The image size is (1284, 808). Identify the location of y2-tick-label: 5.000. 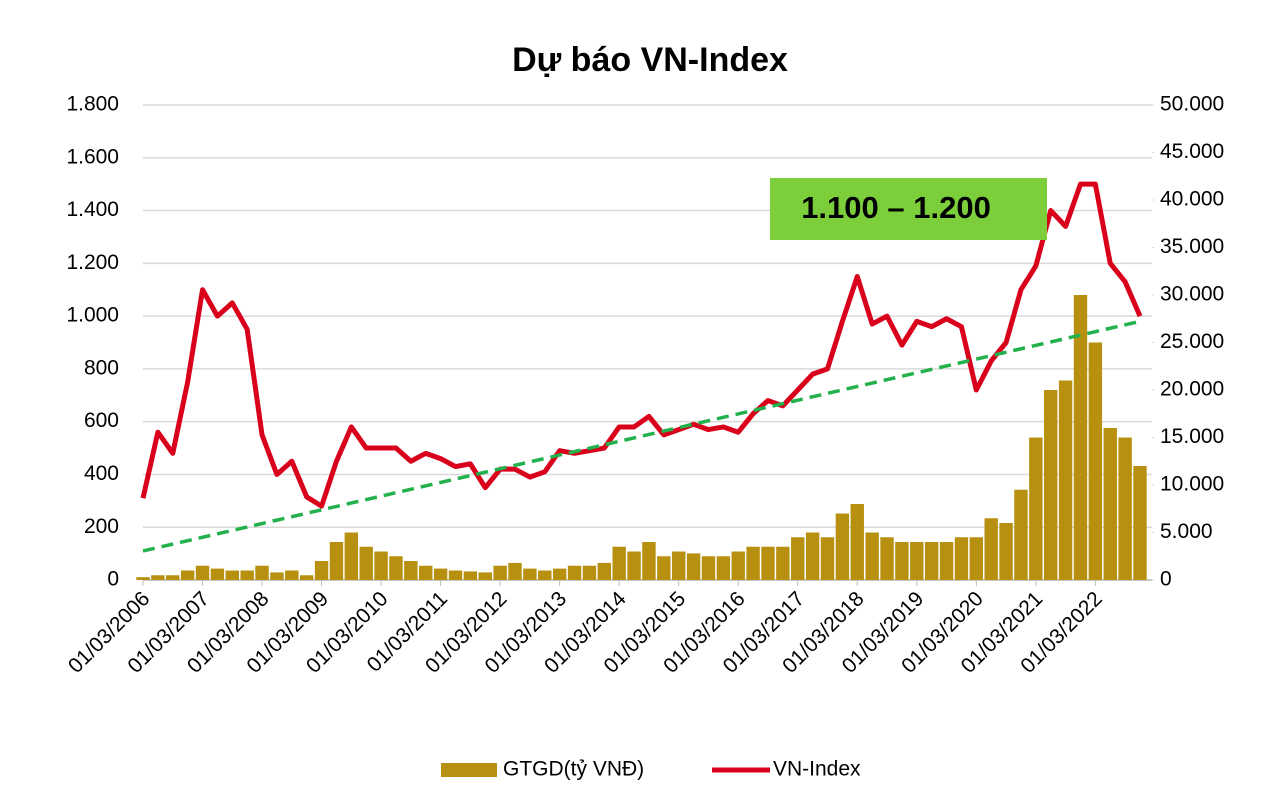
(1186, 531).